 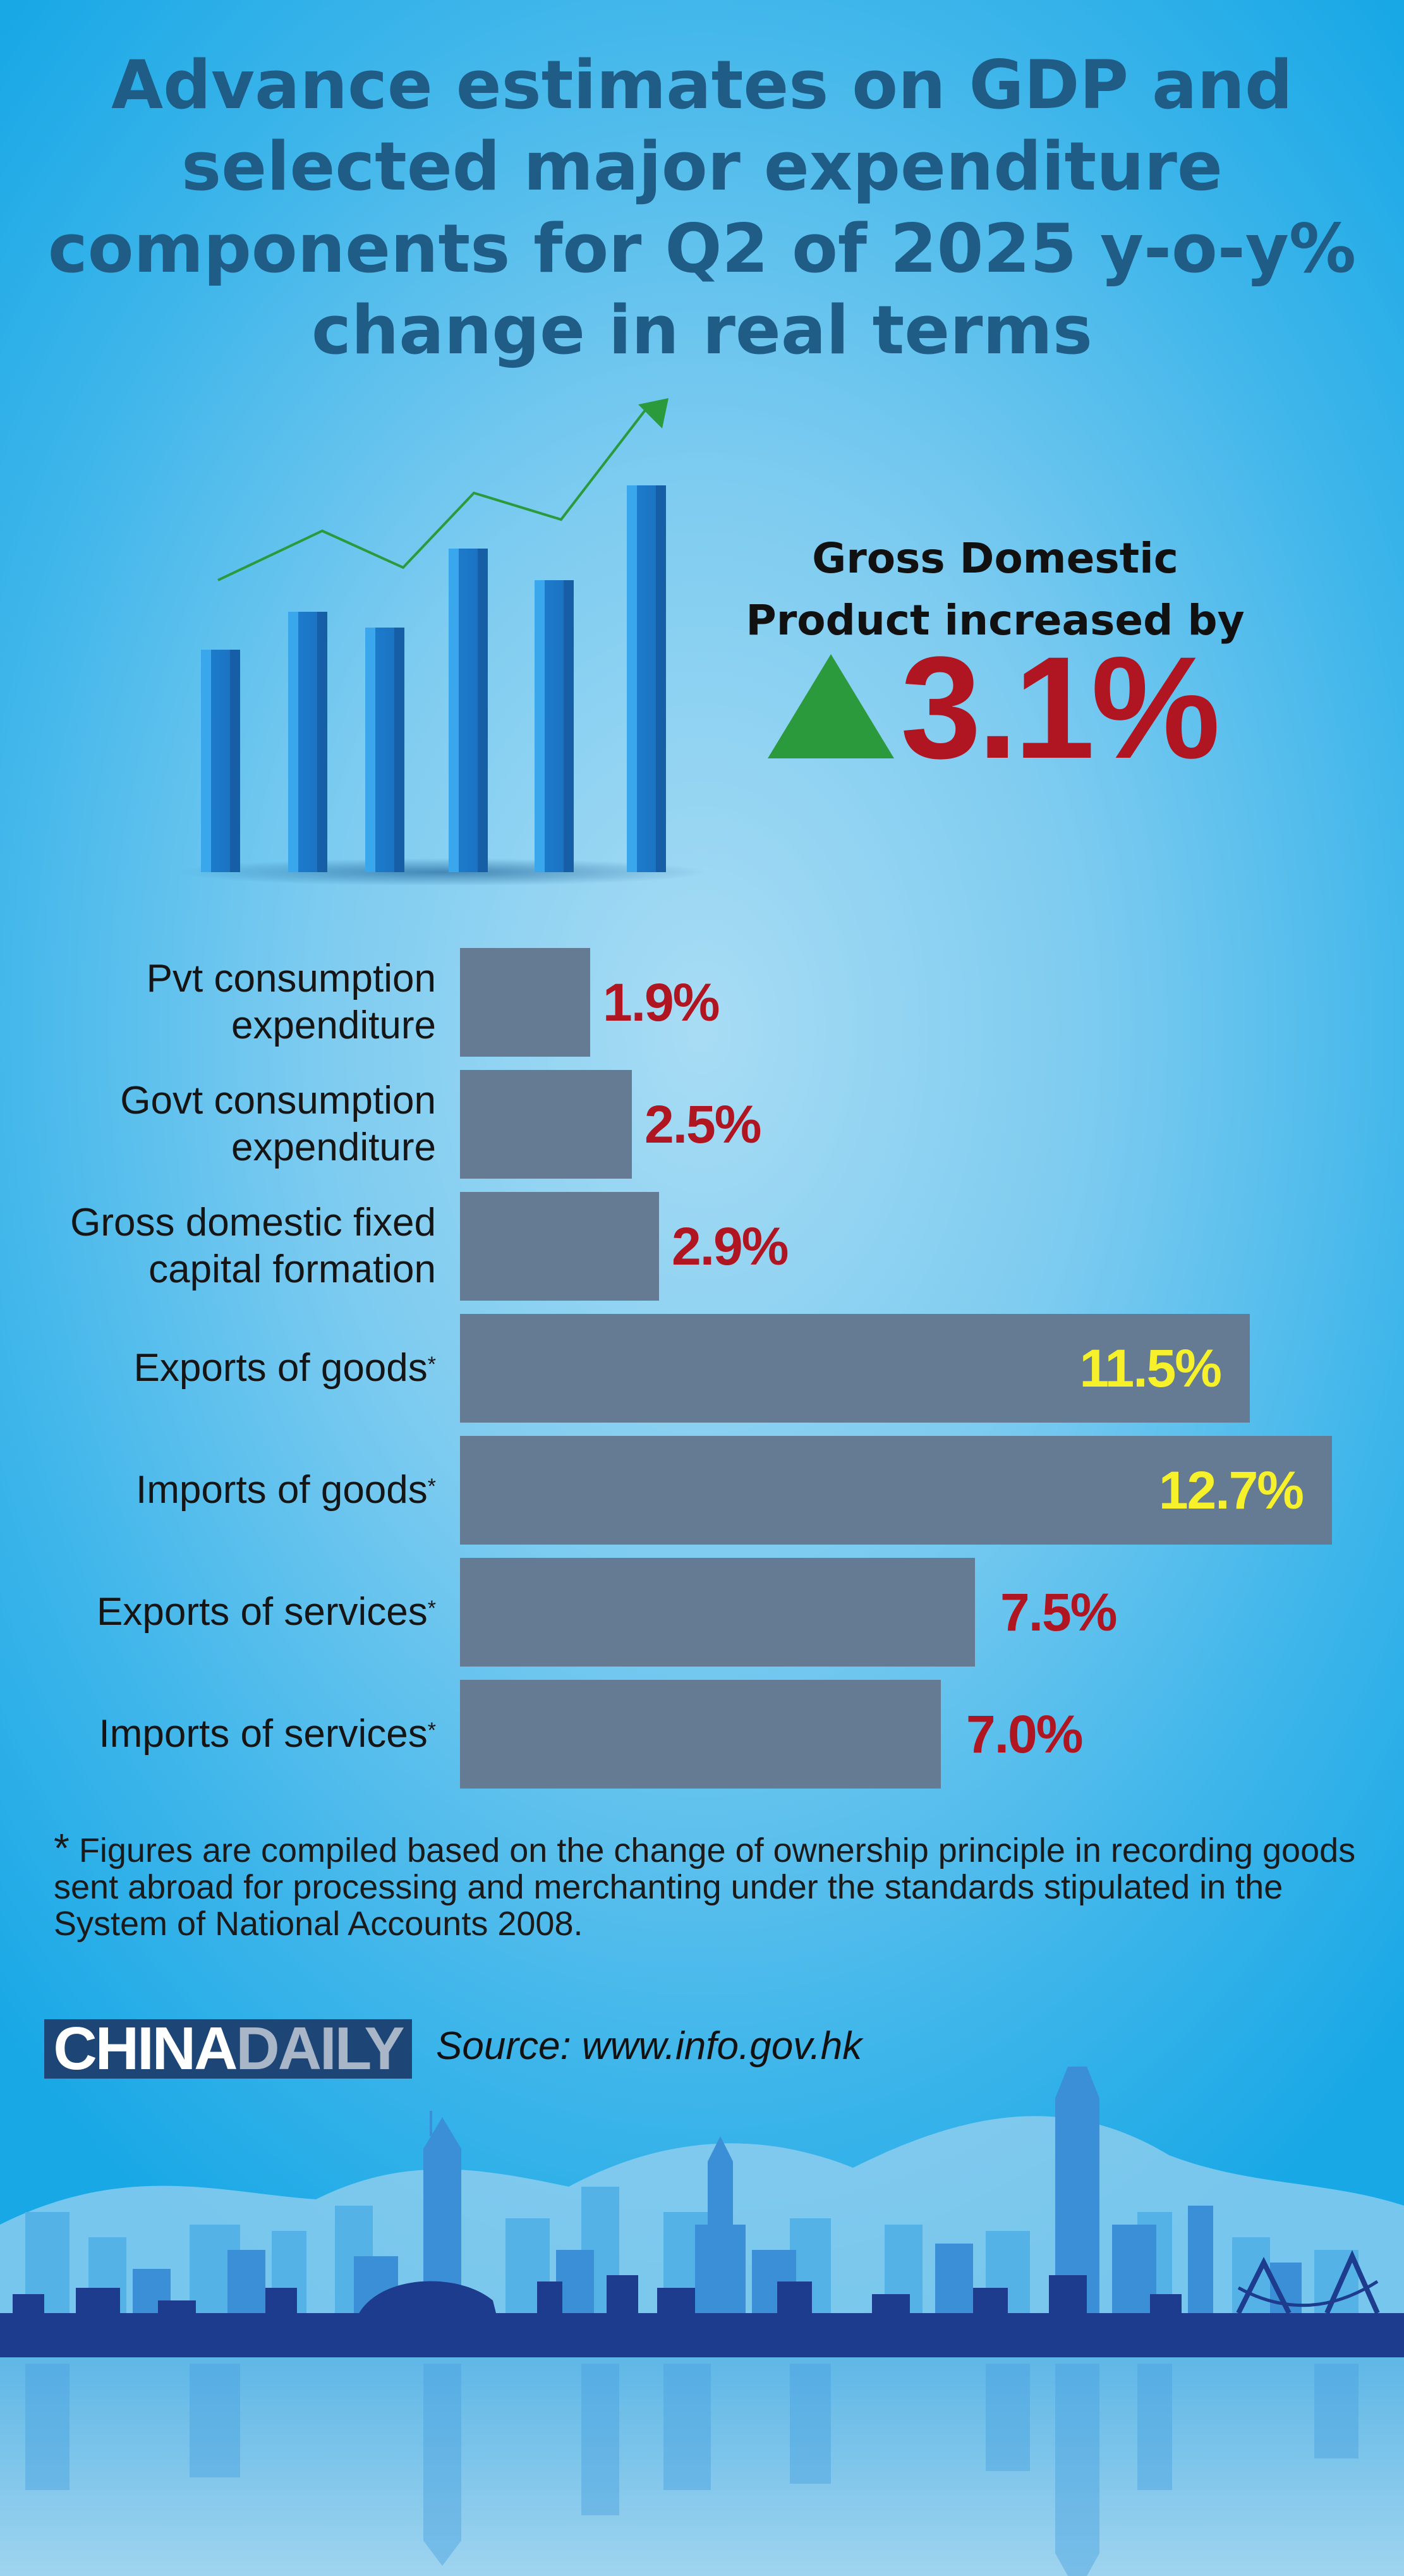 I want to click on category-label: Exports of services *, so click(x=224, y=1613).